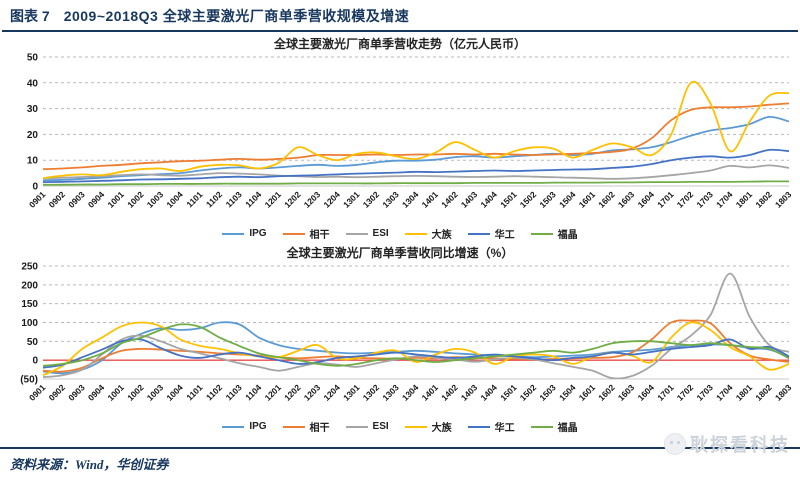 This screenshot has height=480, width=800. What do you see at coordinates (547, 392) in the screenshot?
I see `svg-text: 1503` at bounding box center [547, 392].